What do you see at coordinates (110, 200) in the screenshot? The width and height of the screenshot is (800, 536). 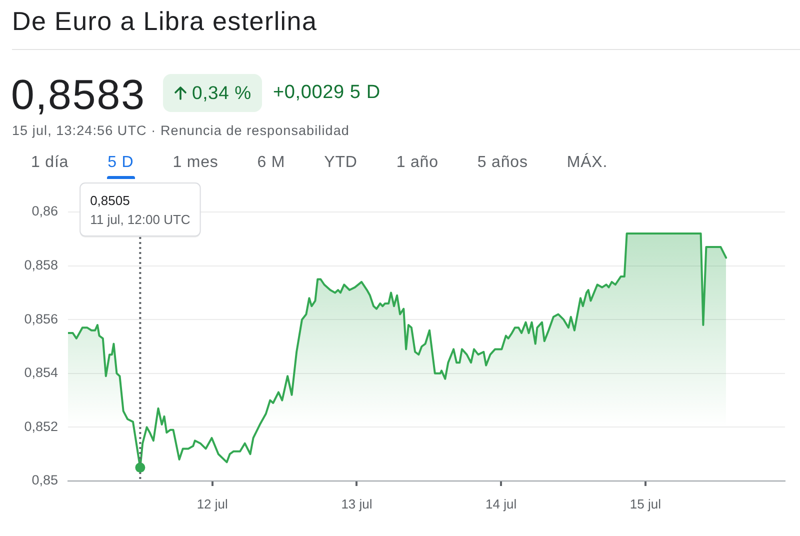 I see `text: 0,8505` at bounding box center [110, 200].